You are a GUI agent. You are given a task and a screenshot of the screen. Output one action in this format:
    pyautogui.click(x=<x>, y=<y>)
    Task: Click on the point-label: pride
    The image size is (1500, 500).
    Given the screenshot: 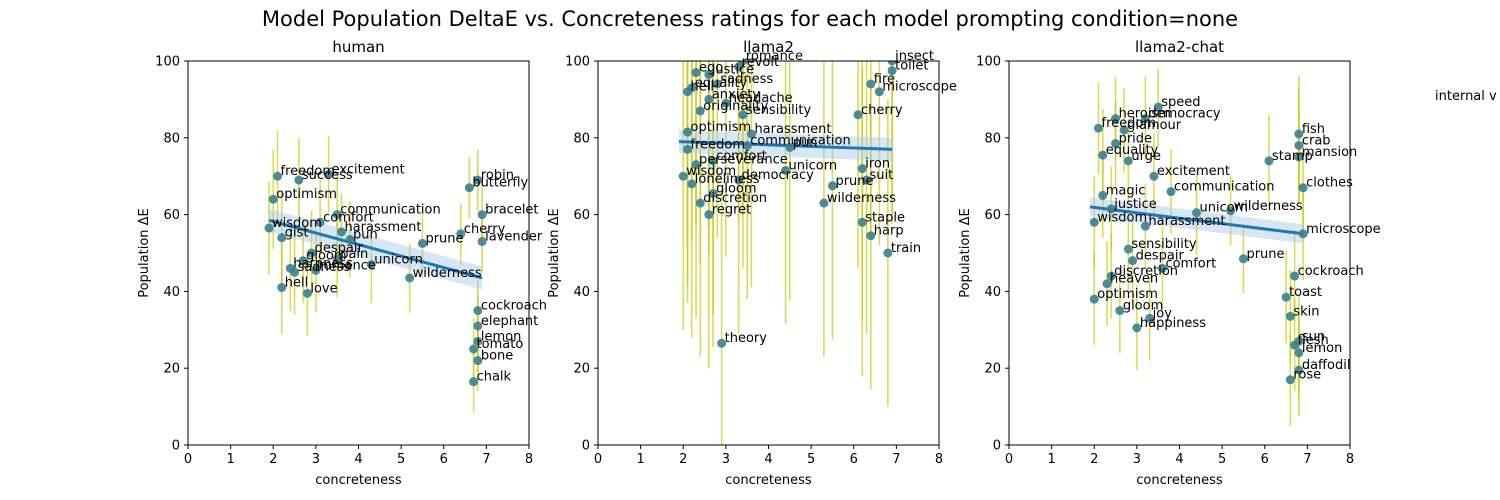 What is the action you would take?
    pyautogui.click(x=1135, y=139)
    